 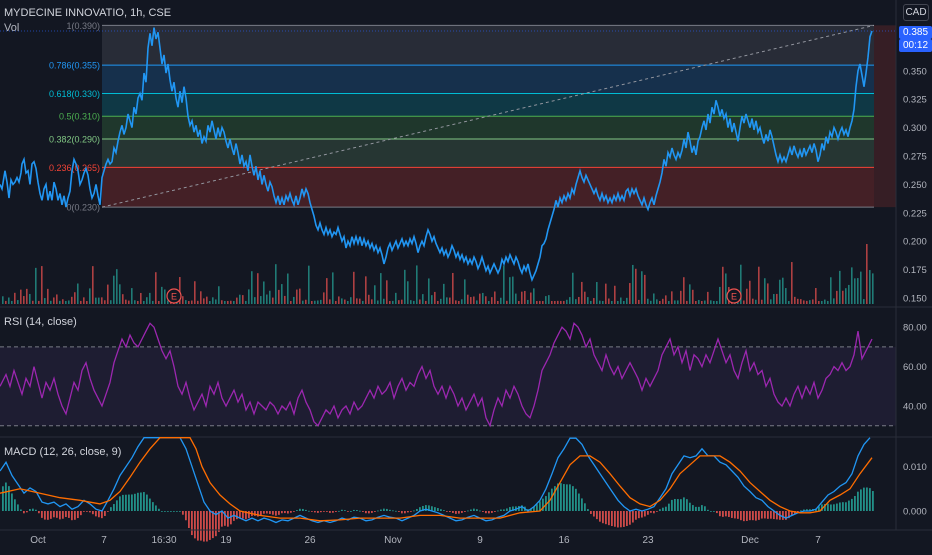 What do you see at coordinates (916, 12) in the screenshot?
I see `currency-button: CAD` at bounding box center [916, 12].